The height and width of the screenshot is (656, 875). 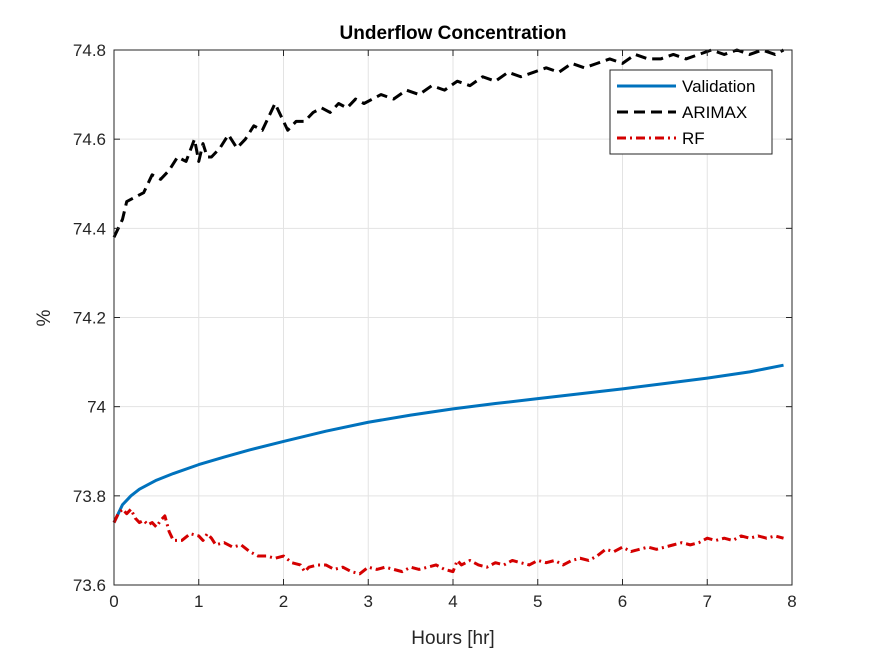 What do you see at coordinates (44, 317) in the screenshot?
I see `y-axis-label: %` at bounding box center [44, 317].